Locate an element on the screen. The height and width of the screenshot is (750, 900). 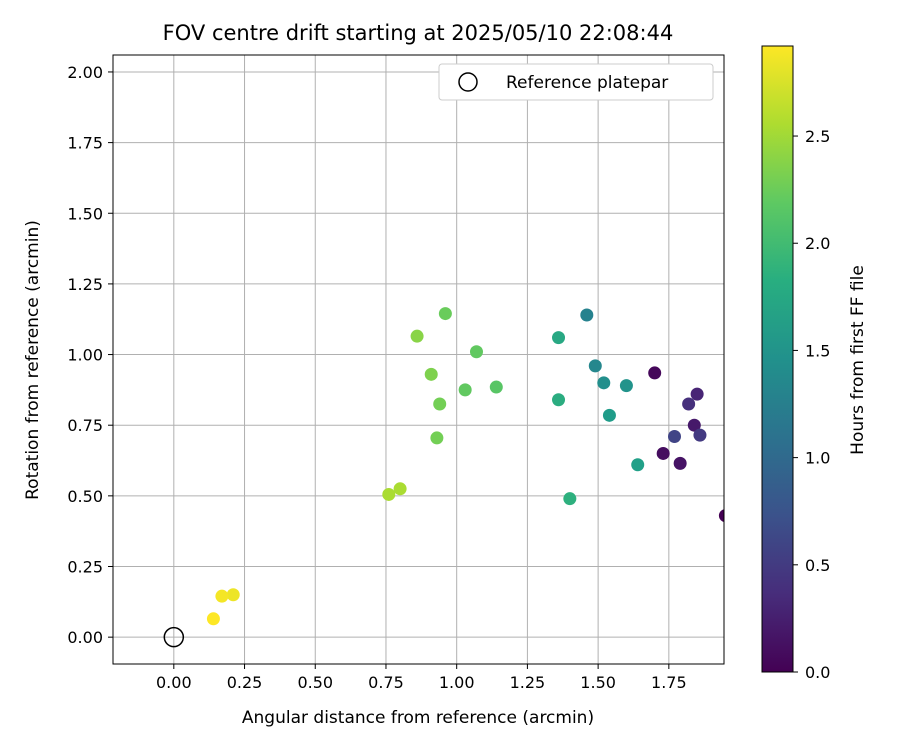
x-tick-label: 1.25 is located at coordinates (528, 682).